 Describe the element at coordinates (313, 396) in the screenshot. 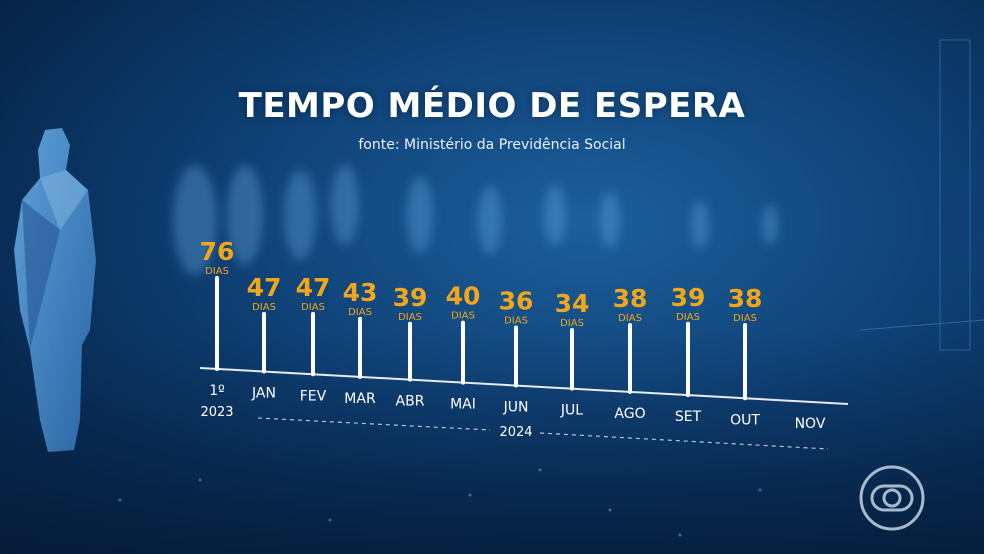

I see `tick-label: FEV` at that location.